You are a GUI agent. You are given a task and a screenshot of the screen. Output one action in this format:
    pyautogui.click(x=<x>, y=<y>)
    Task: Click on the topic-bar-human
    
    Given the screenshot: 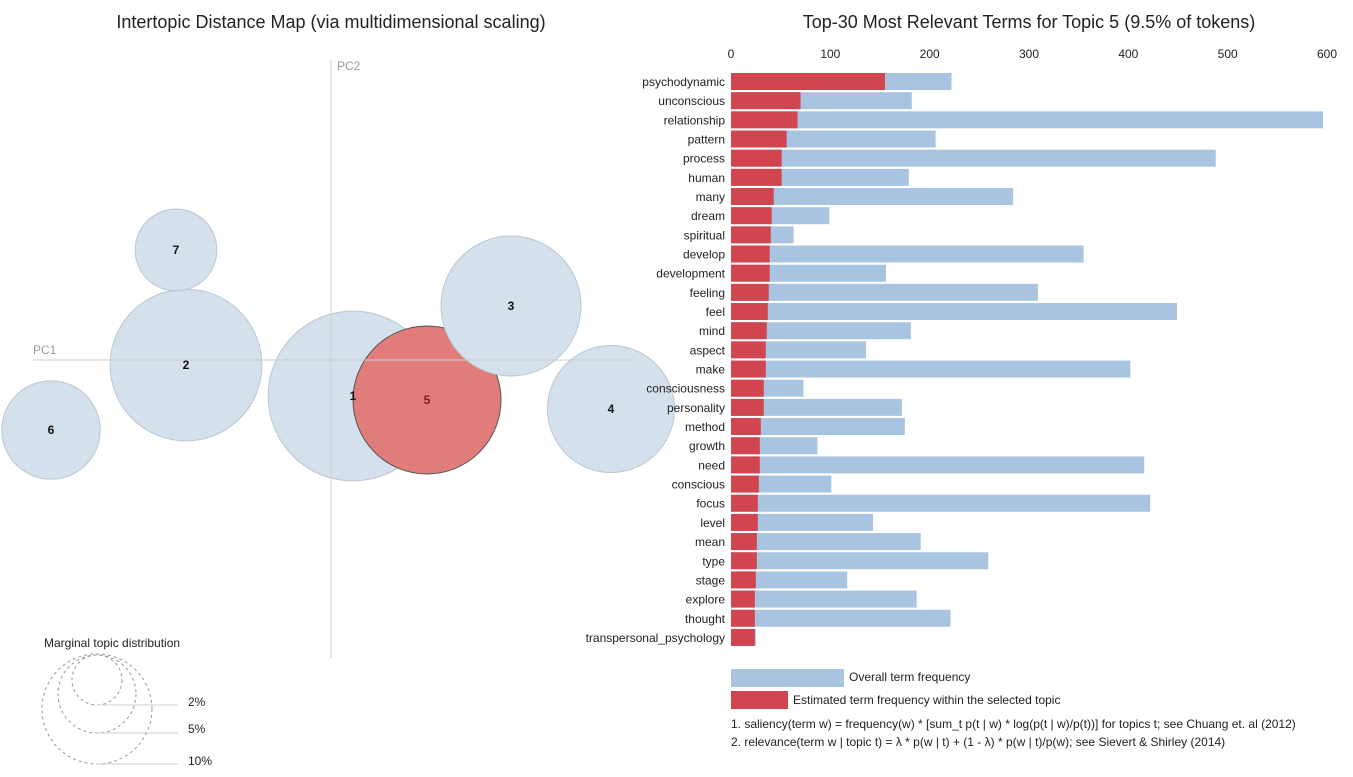 What is the action you would take?
    pyautogui.click(x=756, y=177)
    